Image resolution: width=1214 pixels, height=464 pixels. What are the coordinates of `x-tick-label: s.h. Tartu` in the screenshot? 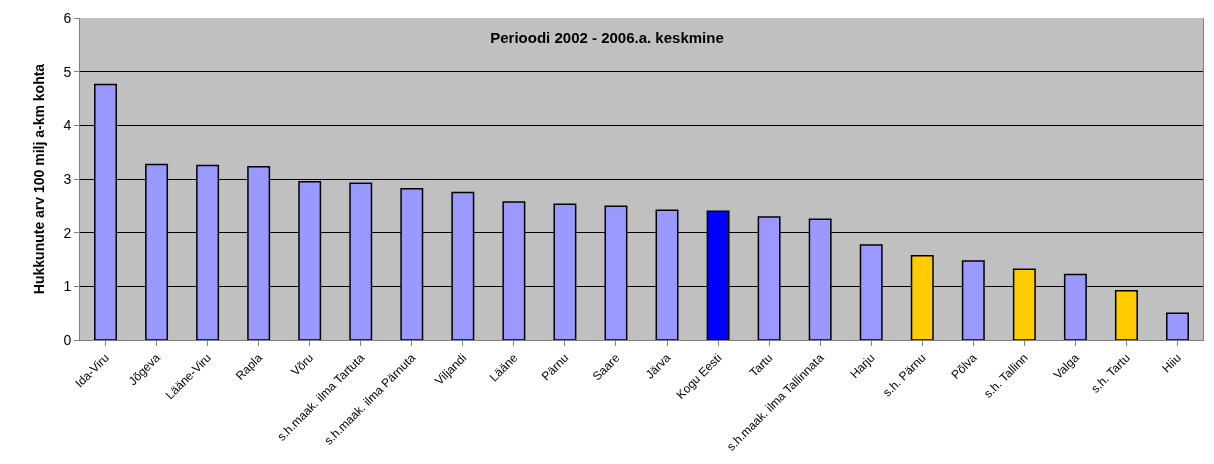 It's located at (1110, 373).